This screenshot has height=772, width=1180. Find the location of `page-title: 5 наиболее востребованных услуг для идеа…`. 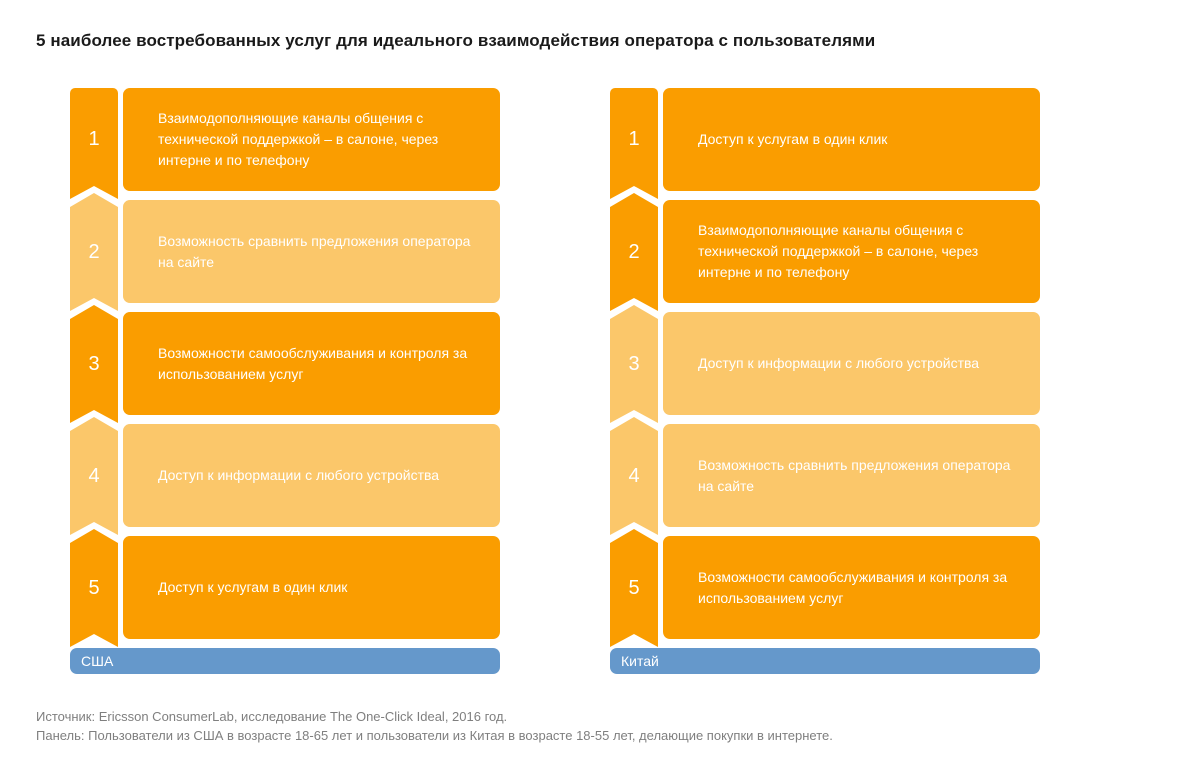

page-title: 5 наиболее востребованных услуг для идеа… is located at coordinates (456, 40).